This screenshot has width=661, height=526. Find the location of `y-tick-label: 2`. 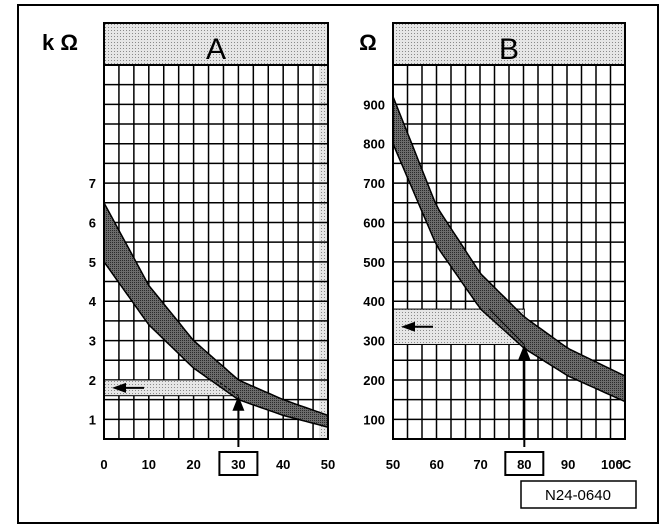

y-tick-label: 2 is located at coordinates (92, 380).